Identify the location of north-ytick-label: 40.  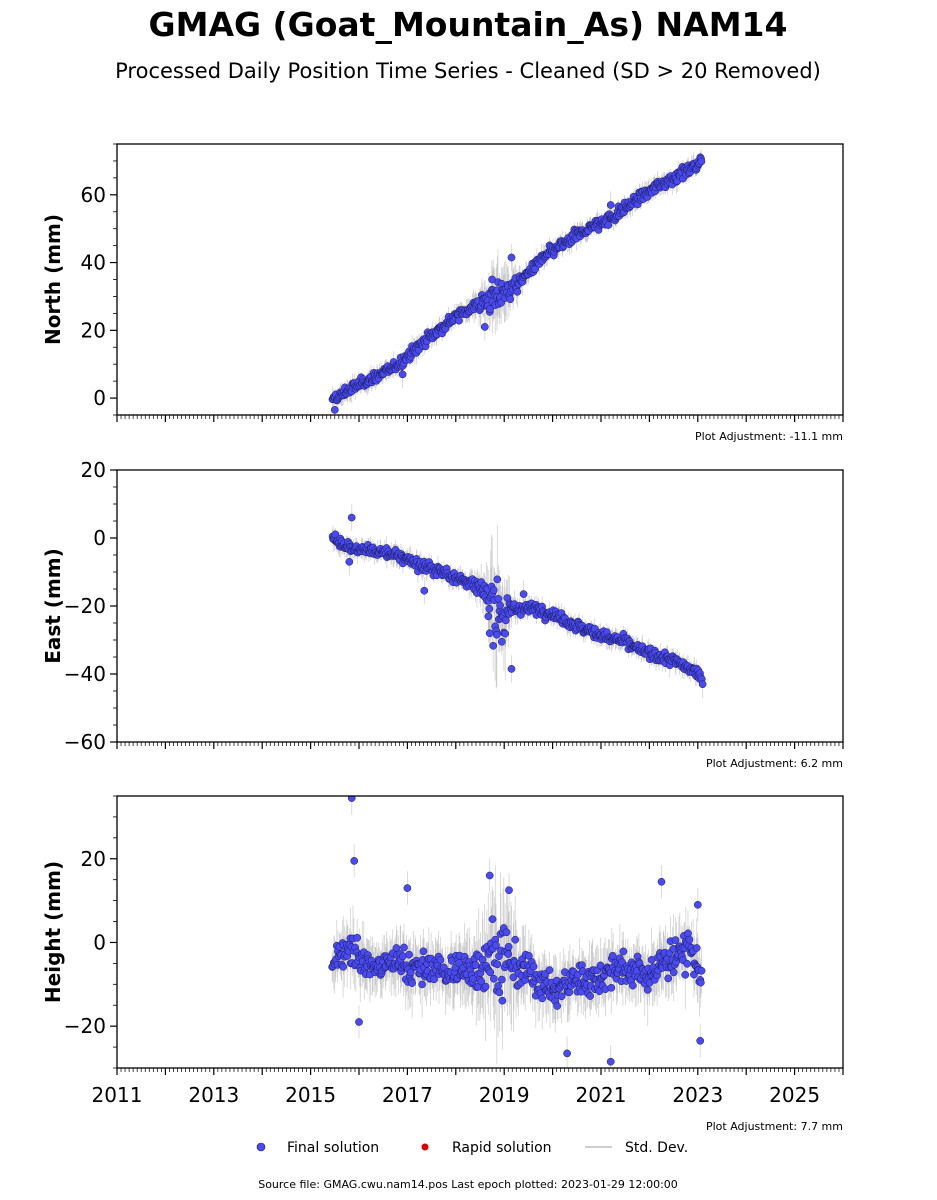
(93, 263).